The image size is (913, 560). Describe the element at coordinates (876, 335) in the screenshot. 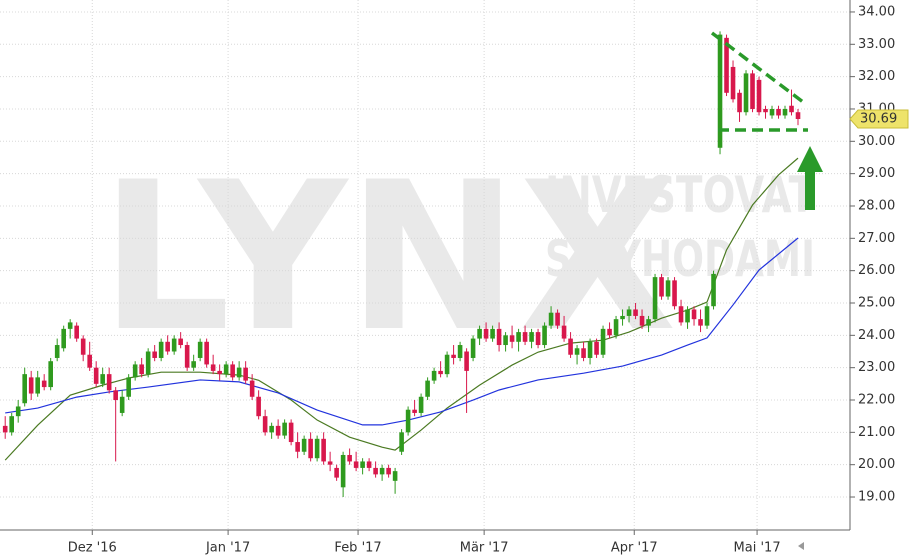

I see `y-tick-label: 24.00` at that location.